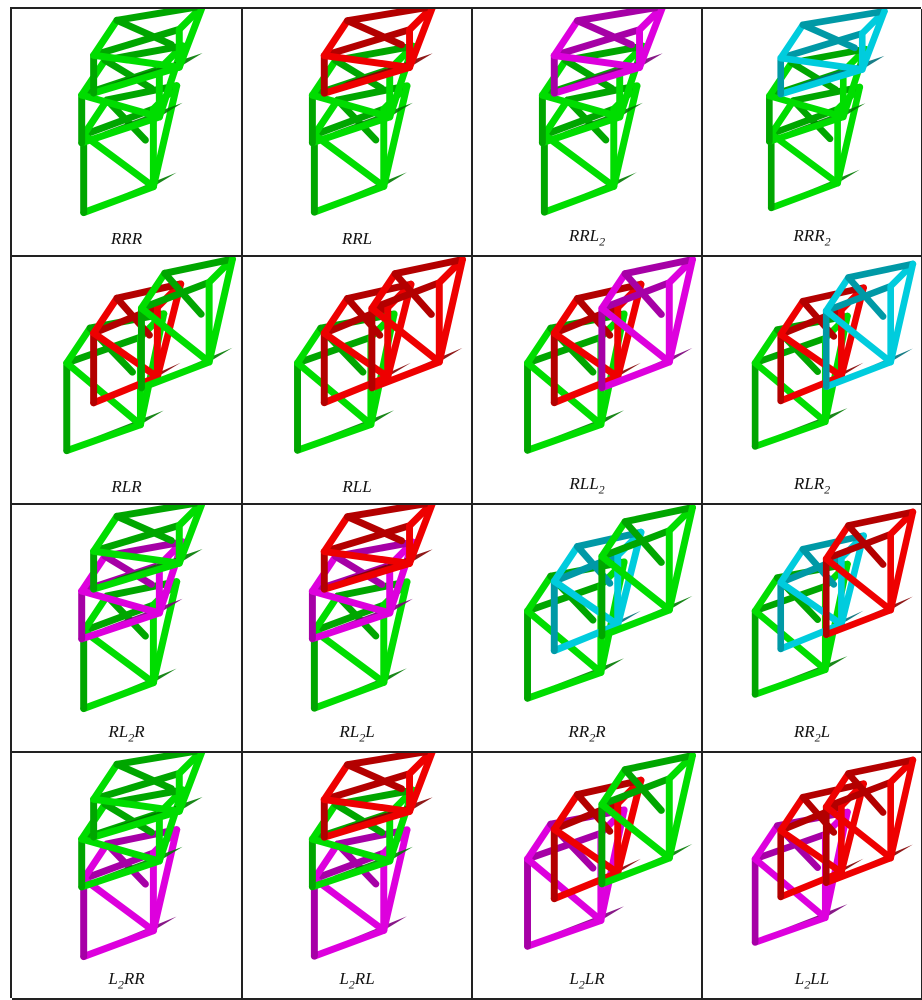 Image resolution: width=922 pixels, height=1000 pixels. I want to click on structure-cell: L2RR, so click(127, 876).